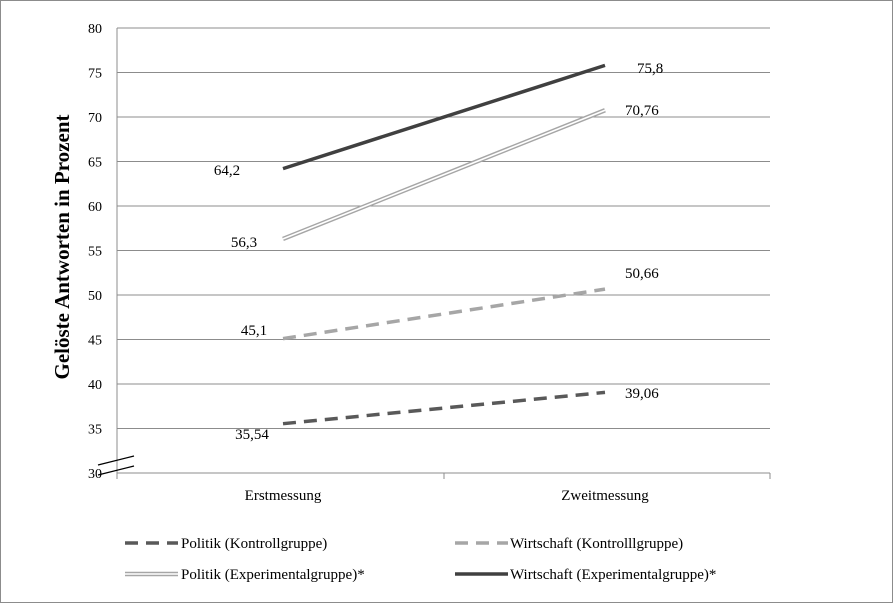 Image resolution: width=893 pixels, height=603 pixels. What do you see at coordinates (613, 575) in the screenshot?
I see `legend-label: Wirtschaft (Experimentalgruppe)*` at bounding box center [613, 575].